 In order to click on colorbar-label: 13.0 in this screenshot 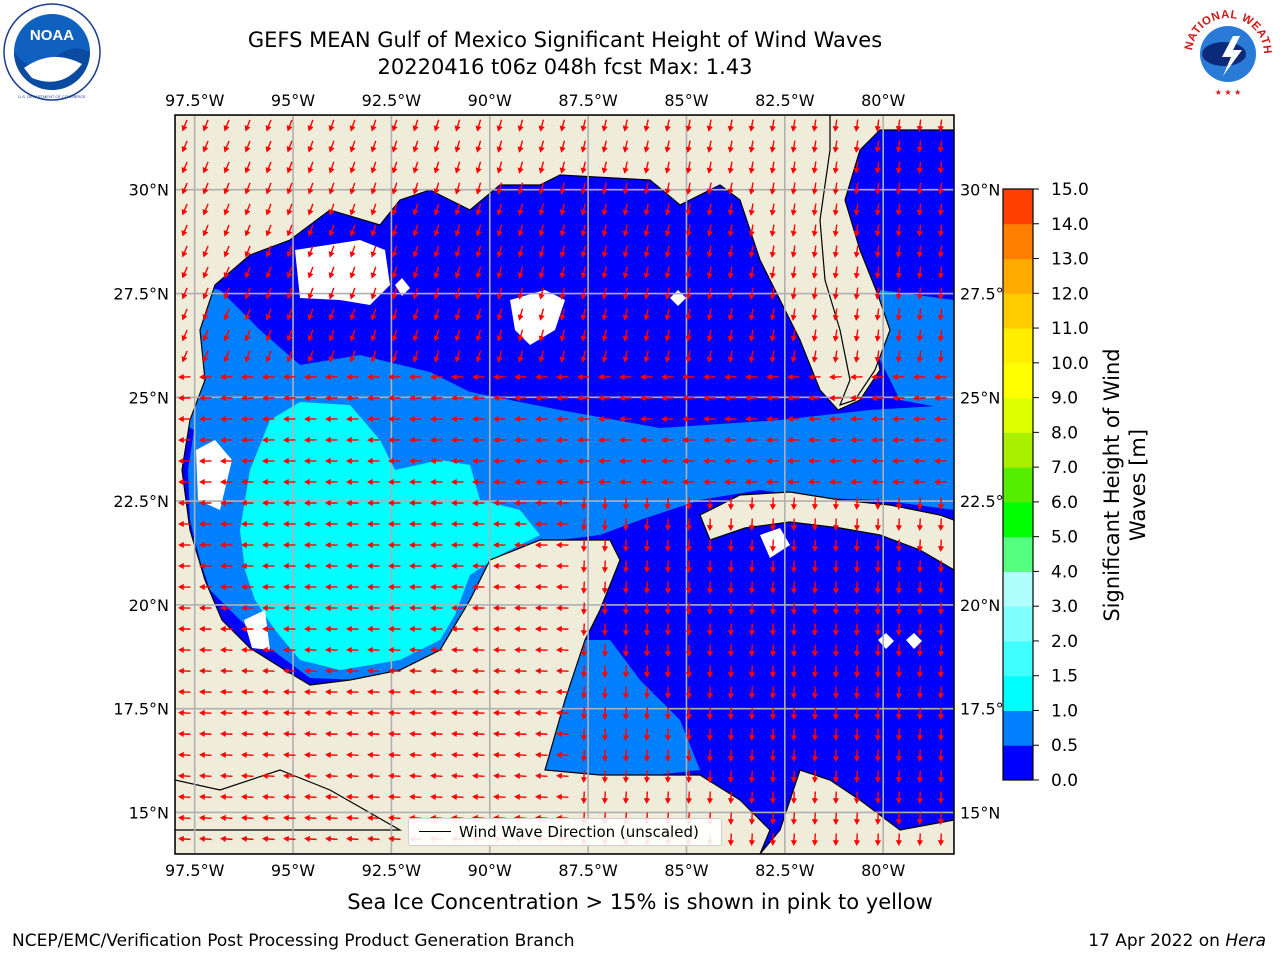, I will do `click(1070, 260)`.